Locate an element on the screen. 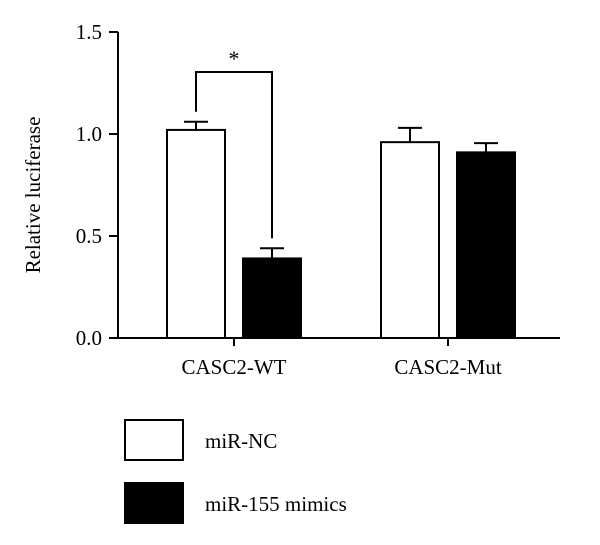 The height and width of the screenshot is (545, 600). legend-label: miR-NC is located at coordinates (241, 441).